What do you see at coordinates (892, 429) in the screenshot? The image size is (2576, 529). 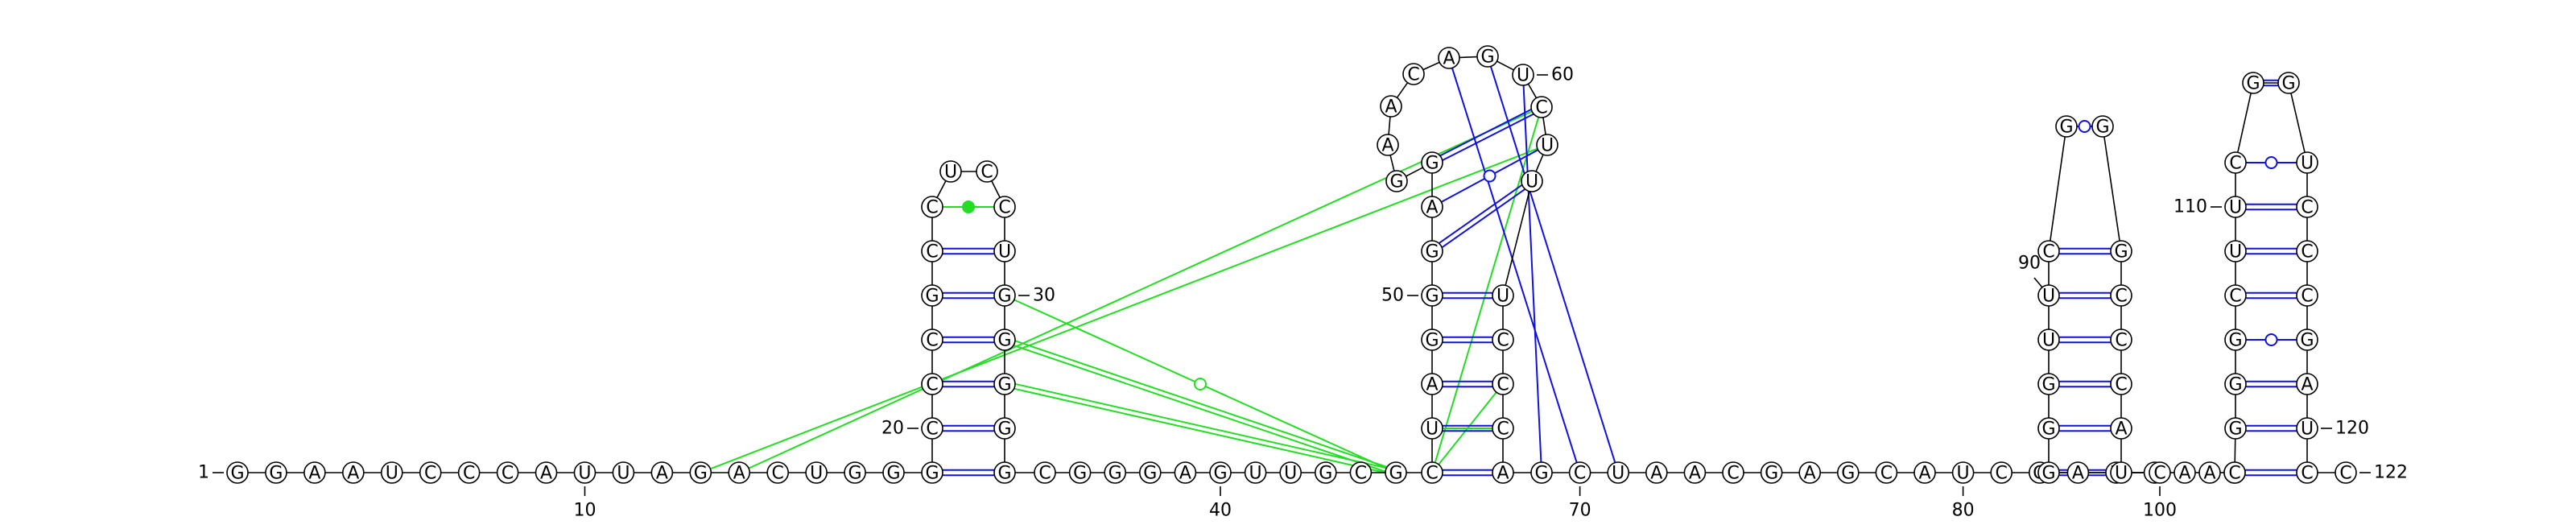 I see `position-label: 20` at bounding box center [892, 429].